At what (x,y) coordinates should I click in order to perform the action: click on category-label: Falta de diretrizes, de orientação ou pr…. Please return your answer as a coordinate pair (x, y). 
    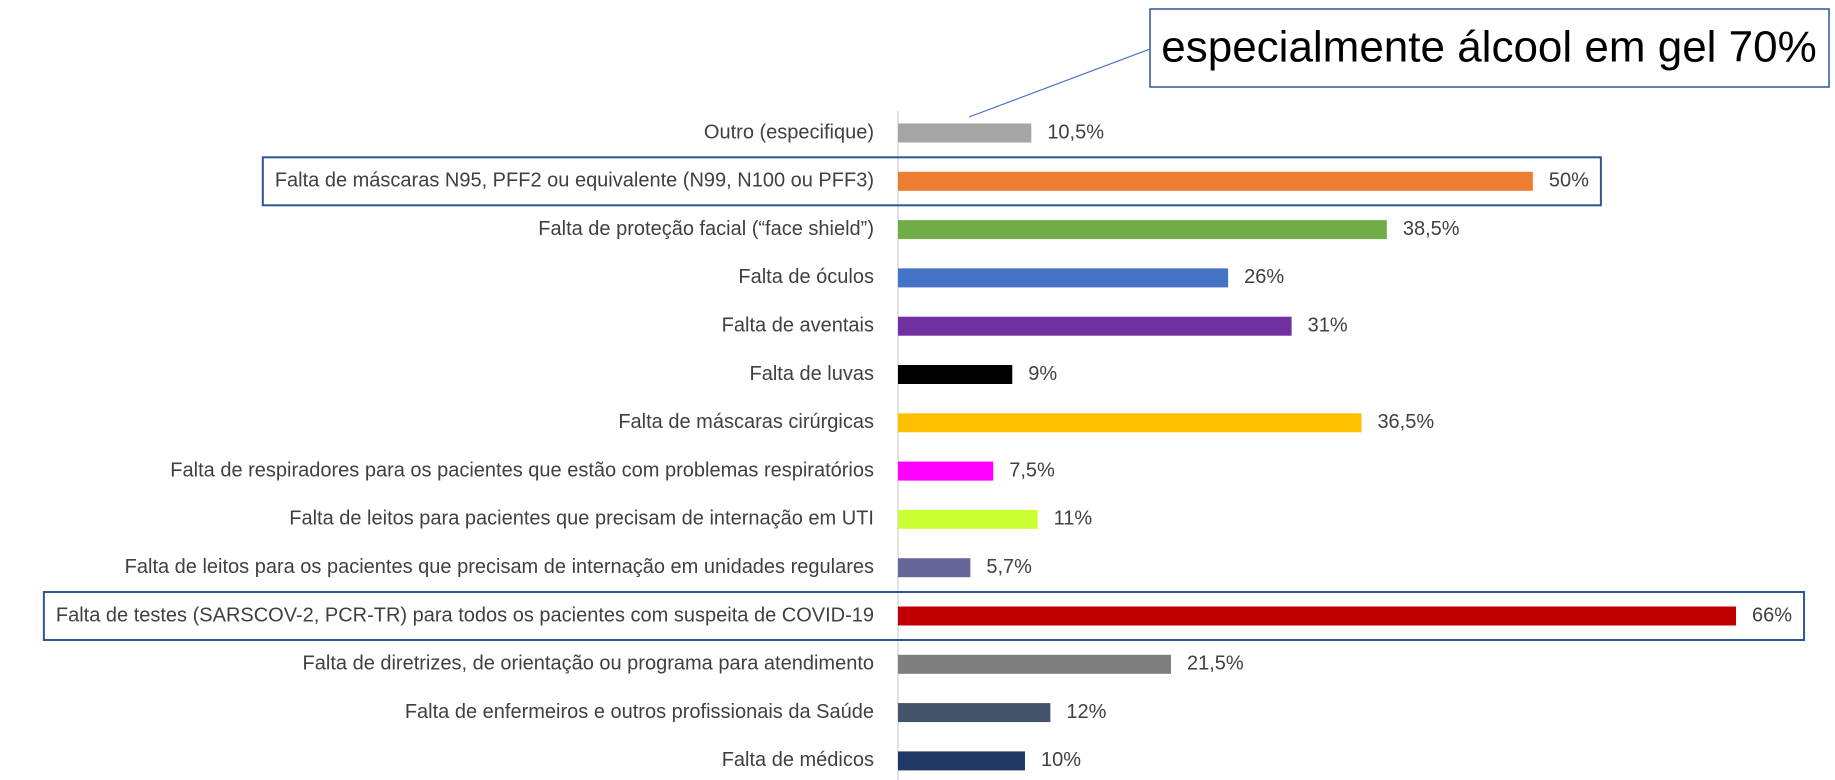
    Looking at the image, I should click on (588, 664).